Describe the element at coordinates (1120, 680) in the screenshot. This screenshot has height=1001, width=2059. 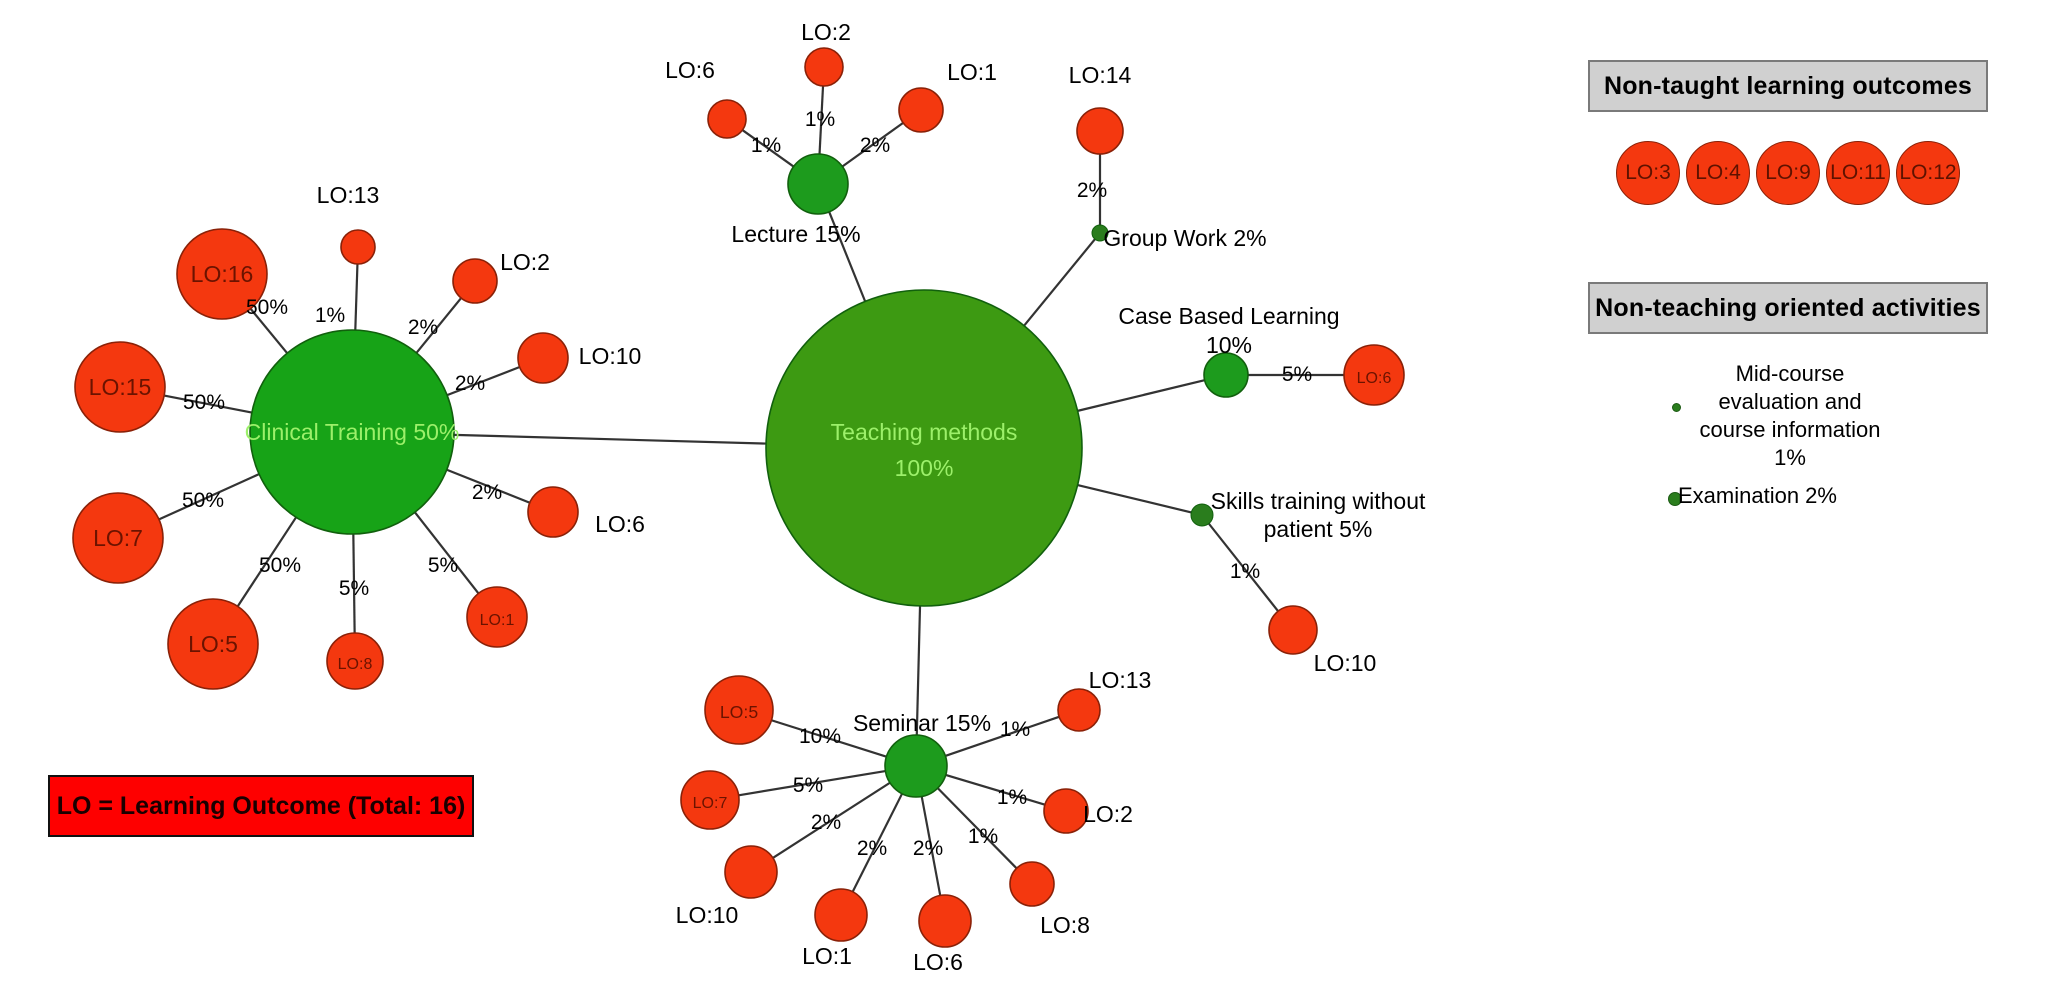
I see `outcome-label-sem-lo13: LO:13` at that location.